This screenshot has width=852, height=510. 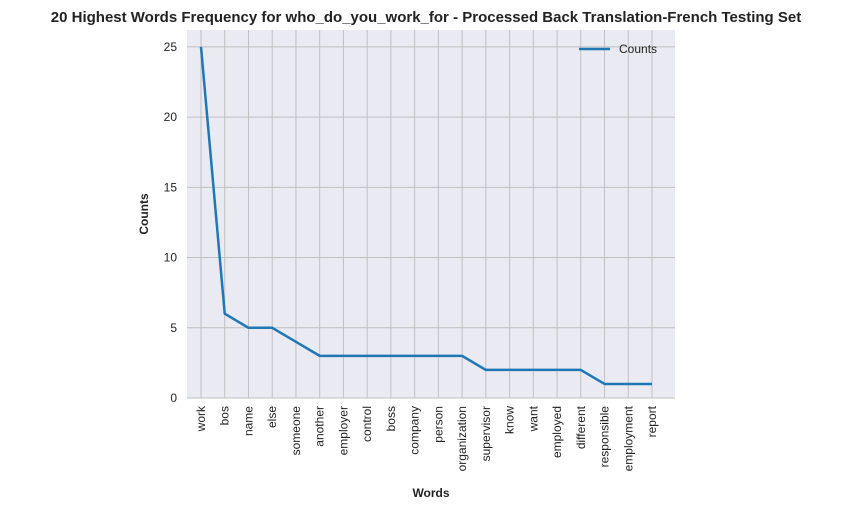 What do you see at coordinates (343, 430) in the screenshot?
I see `x-tick-label: employer` at bounding box center [343, 430].